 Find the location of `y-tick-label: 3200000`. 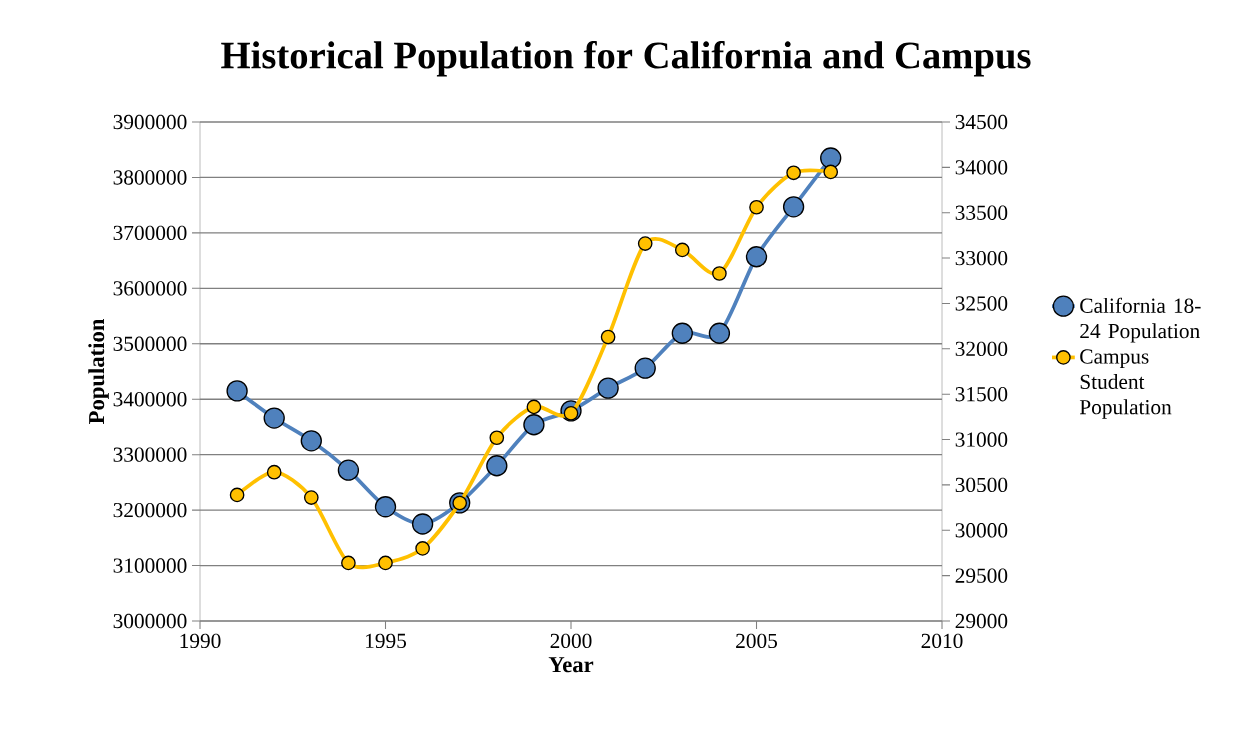

y-tick-label: 3200000 is located at coordinates (150, 510).